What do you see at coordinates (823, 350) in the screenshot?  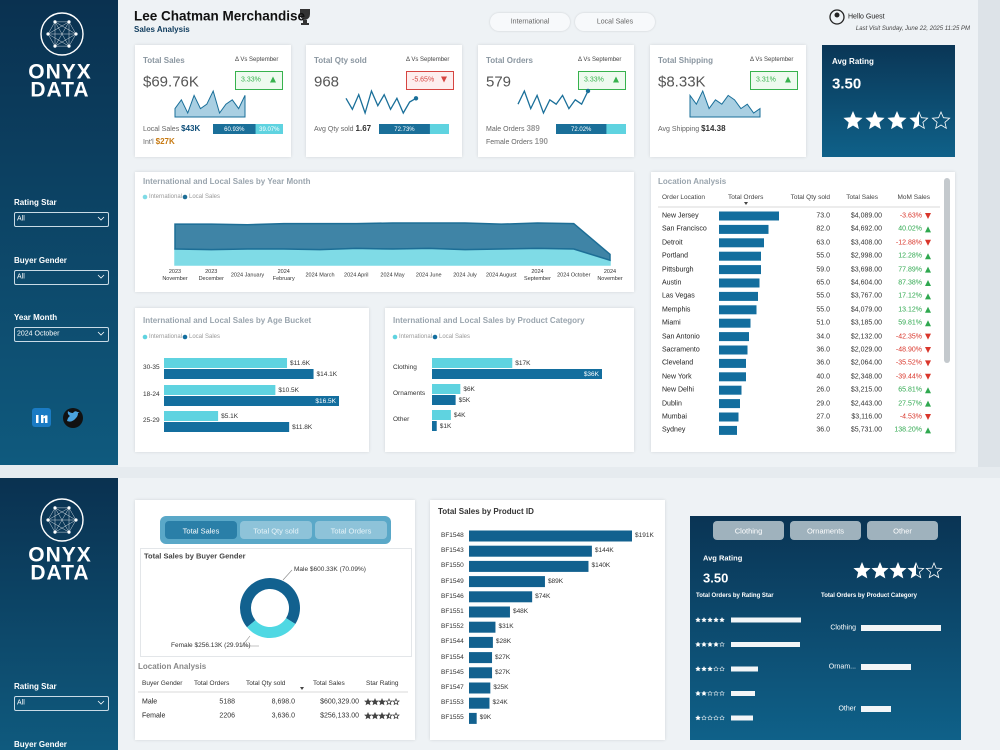 I see `table-cell: 36.0` at bounding box center [823, 350].